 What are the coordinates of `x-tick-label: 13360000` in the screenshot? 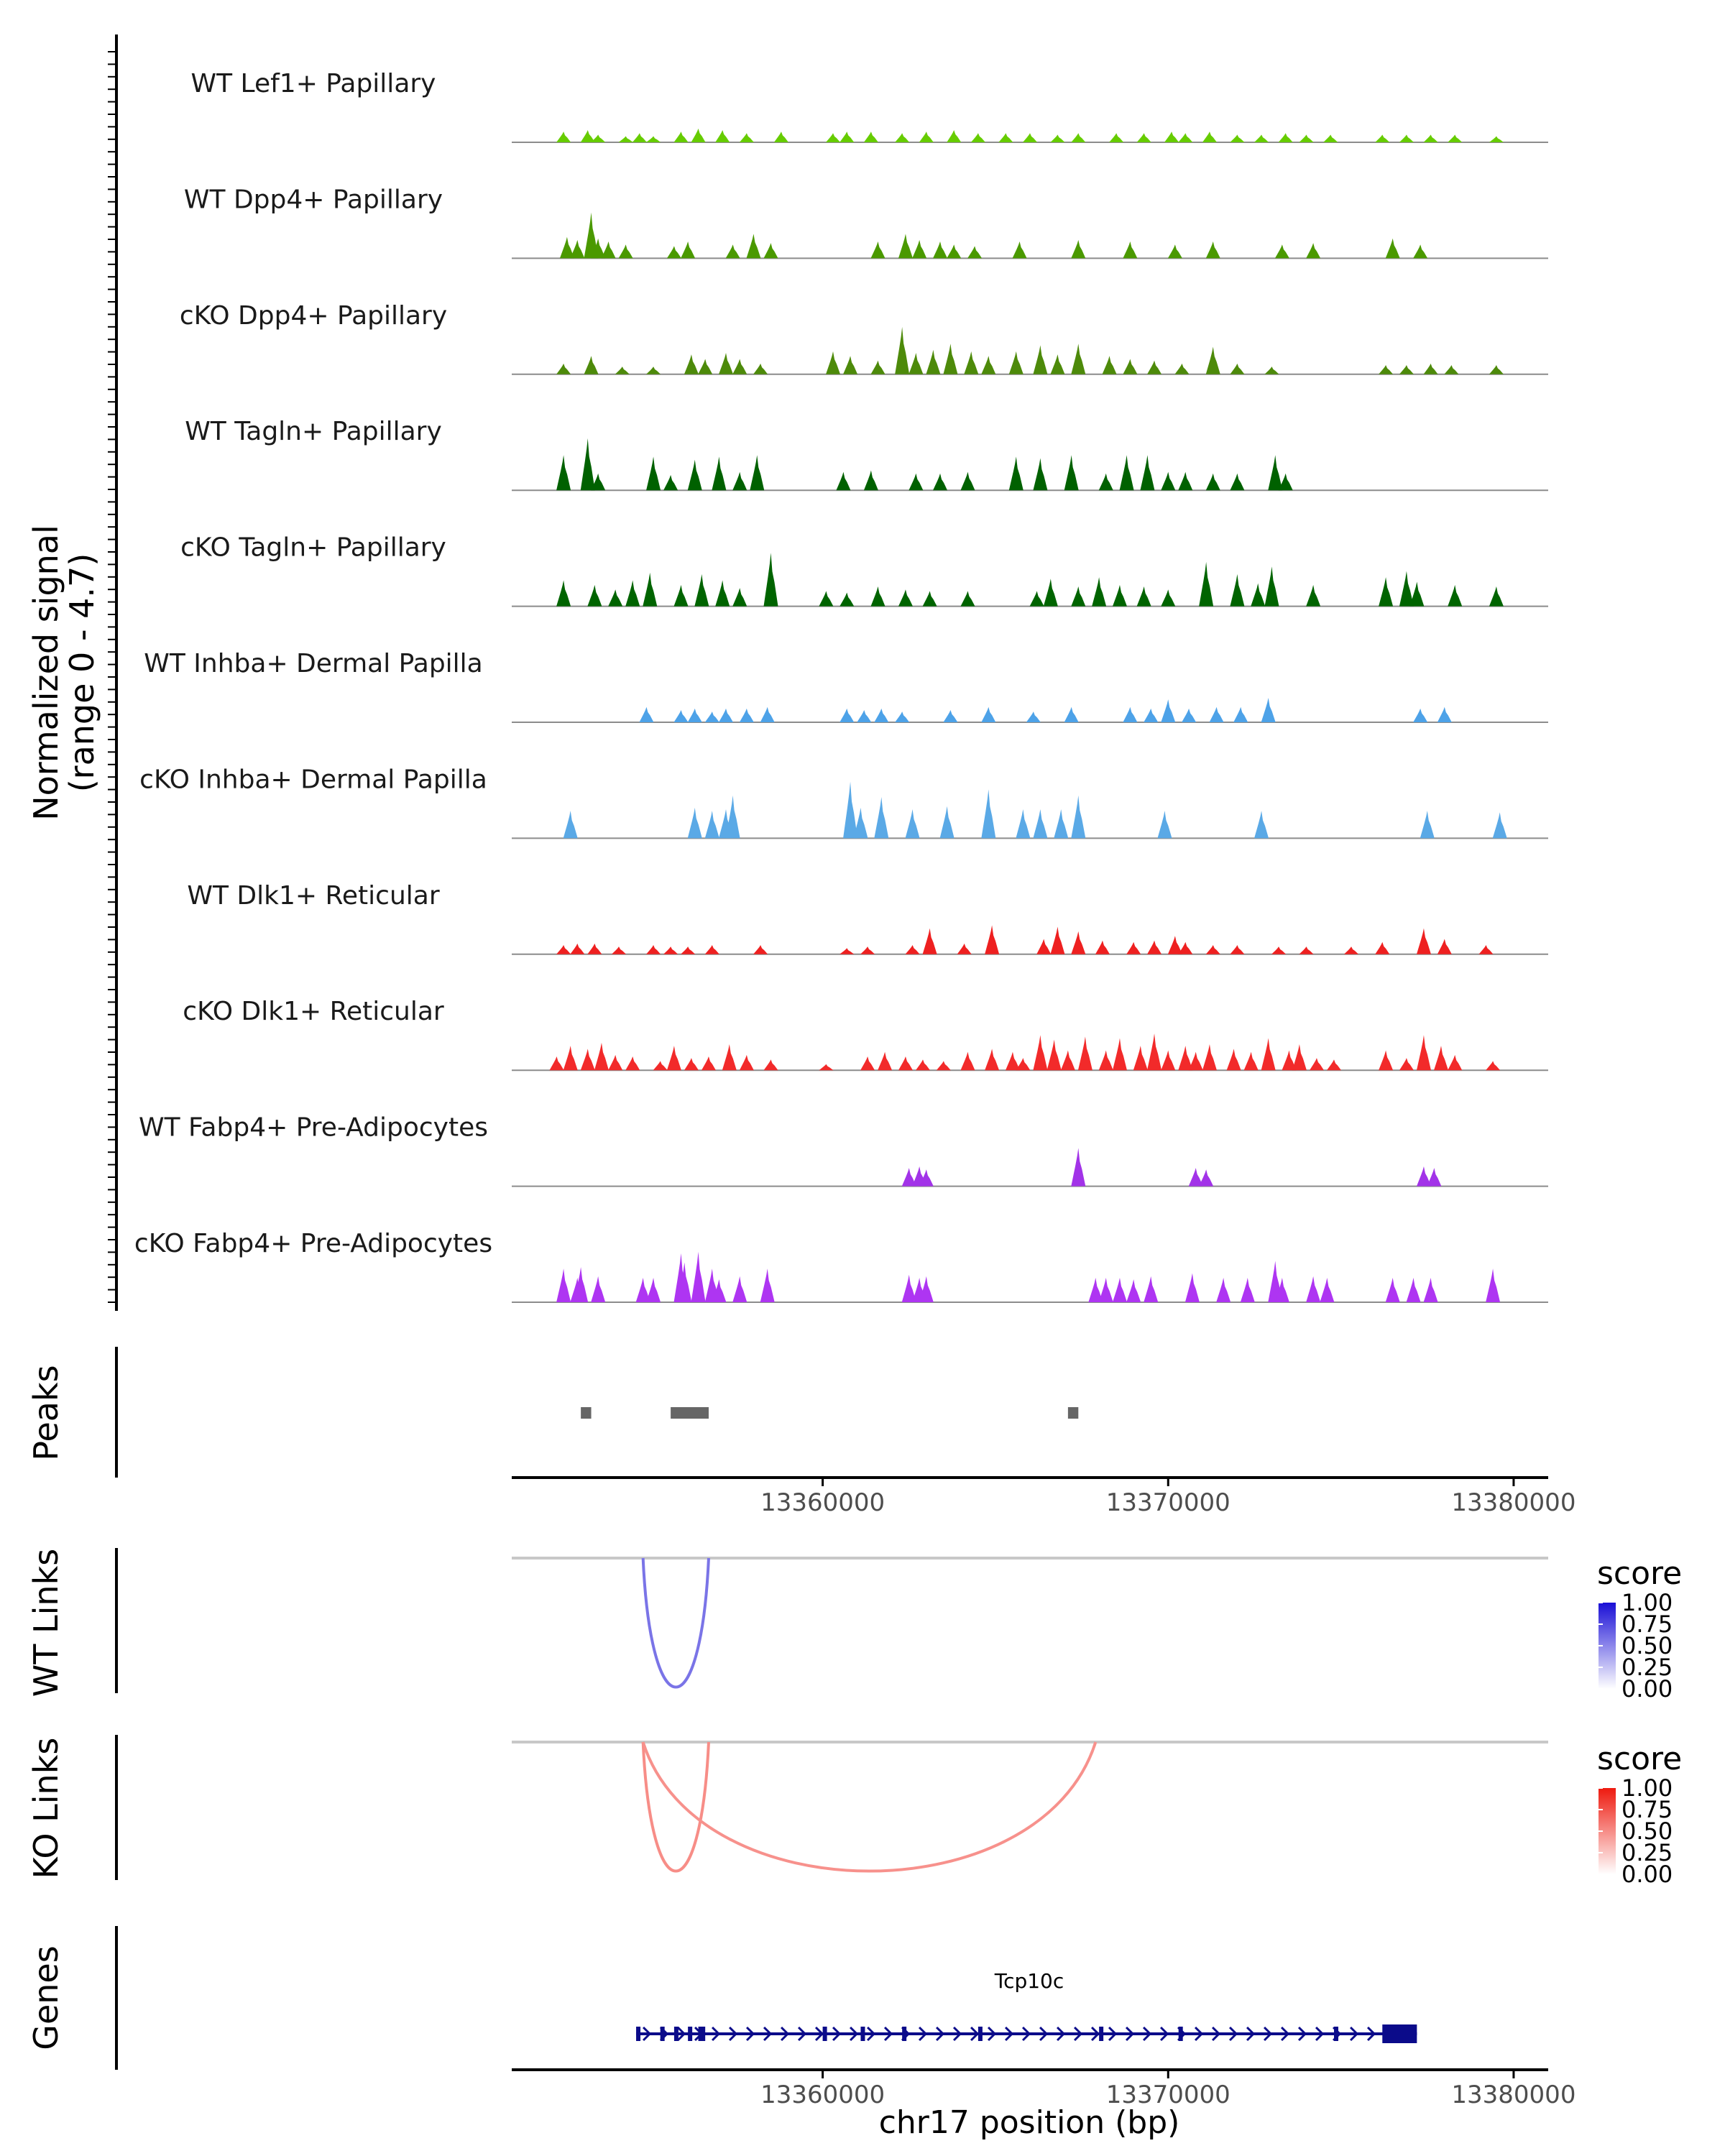 It's located at (822, 2095).